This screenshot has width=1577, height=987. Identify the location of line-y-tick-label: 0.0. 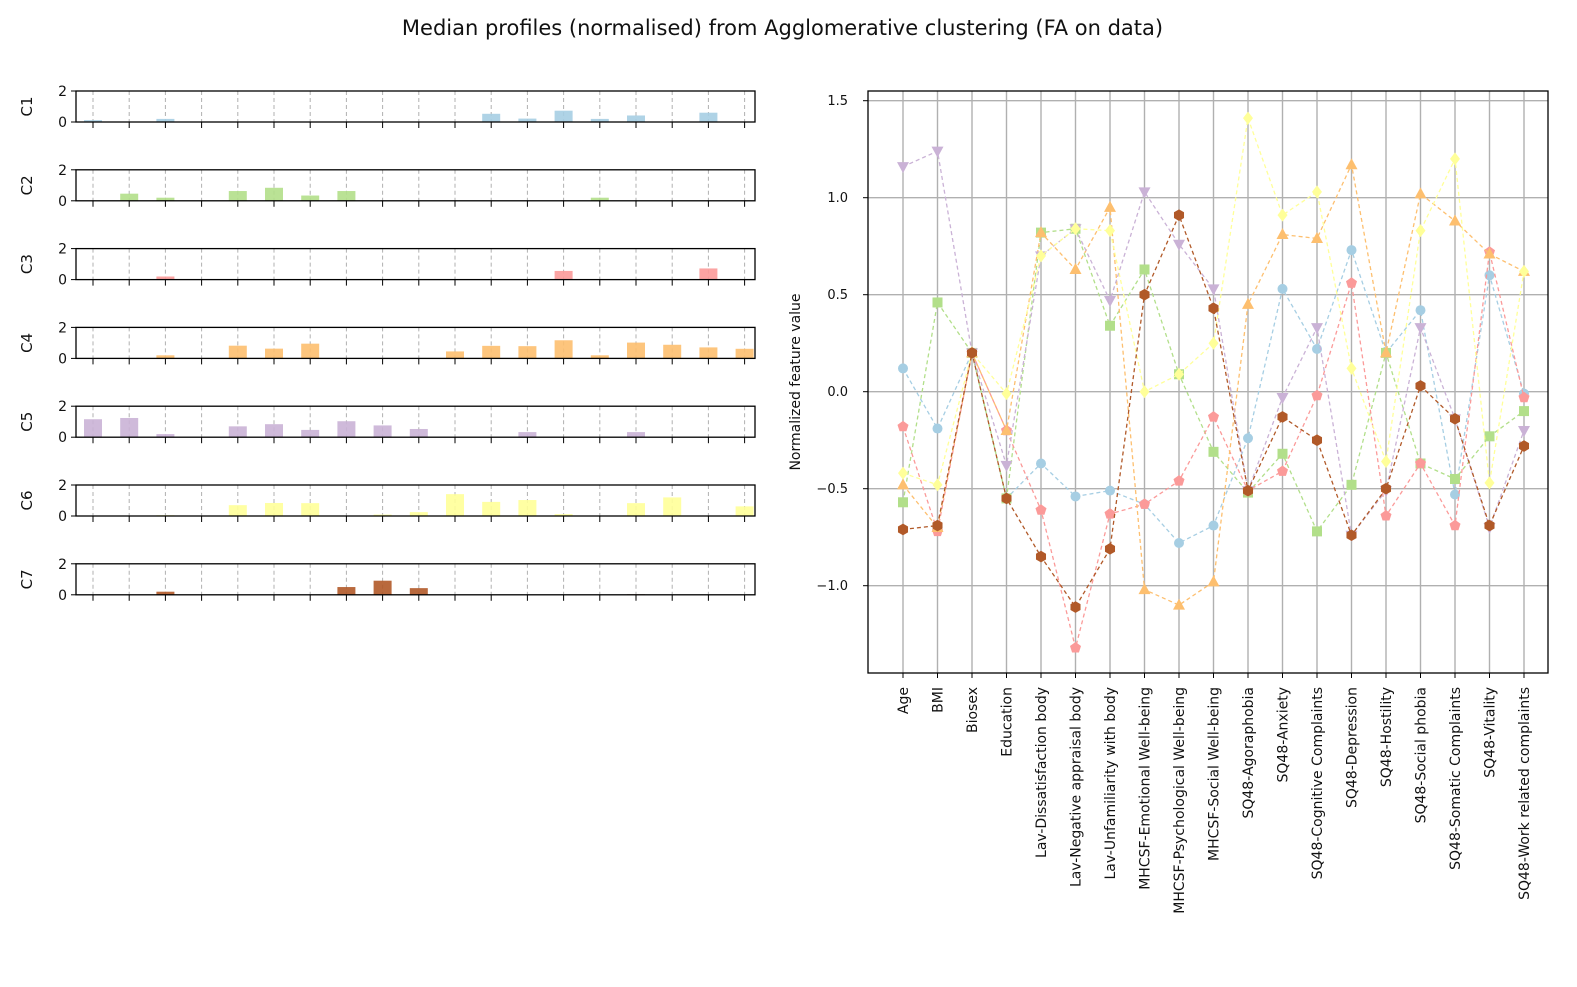
(837, 392).